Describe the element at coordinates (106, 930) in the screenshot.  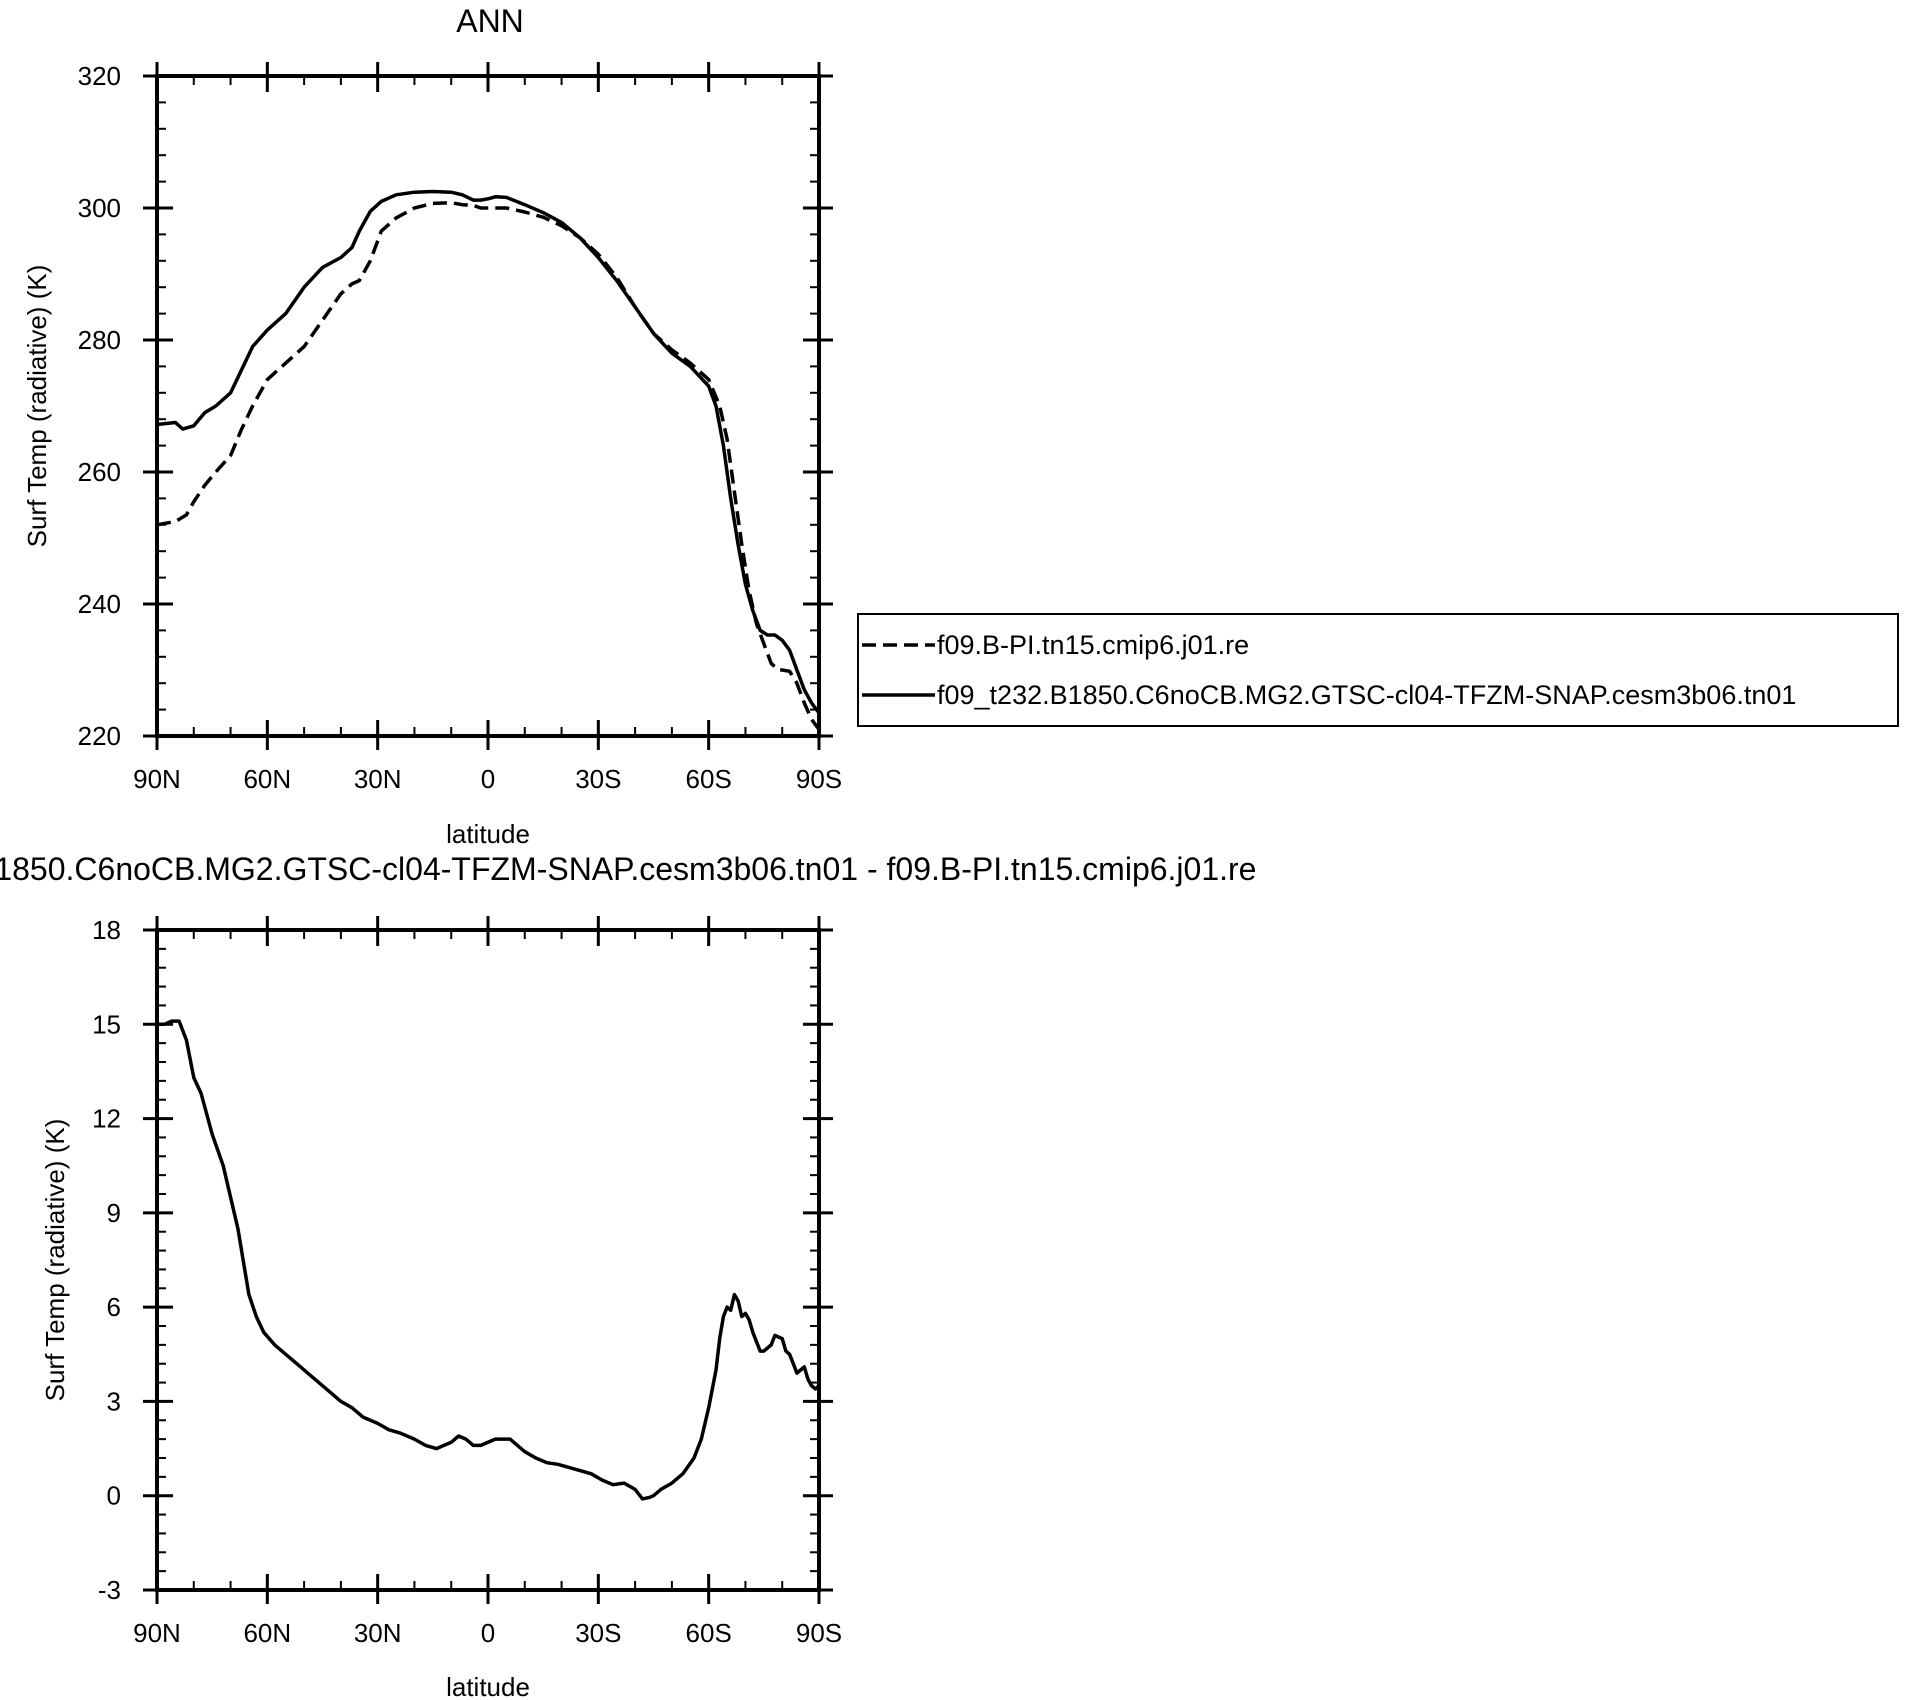
I see `y-tick-label: 18` at that location.